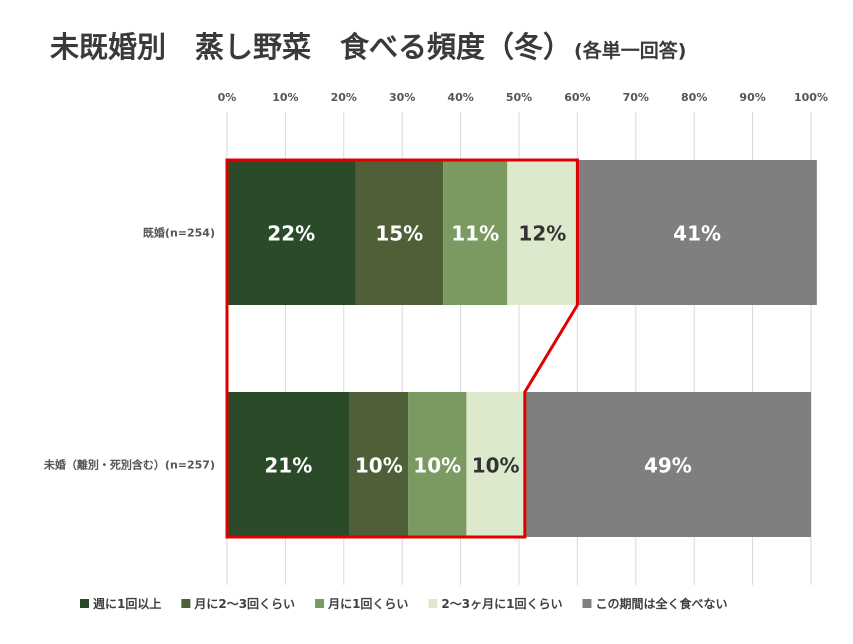 The width and height of the screenshot is (853, 644). I want to click on x-tick-label: 10%, so click(285, 97).